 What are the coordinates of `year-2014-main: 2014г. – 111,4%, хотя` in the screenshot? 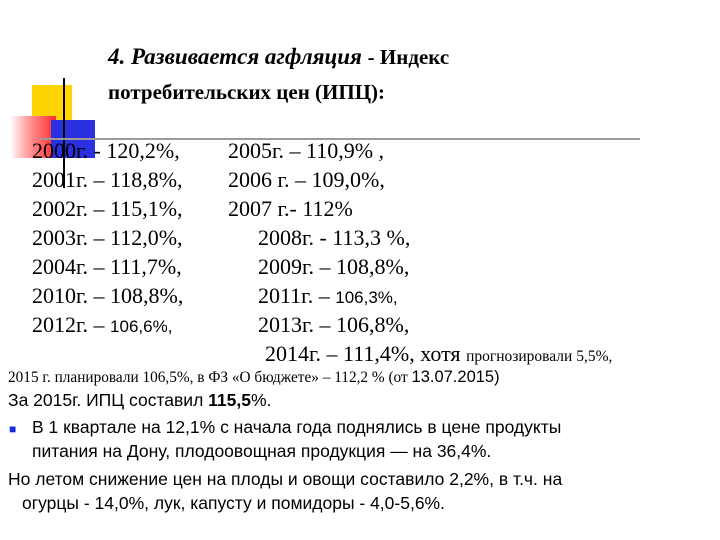 It's located at (366, 353).